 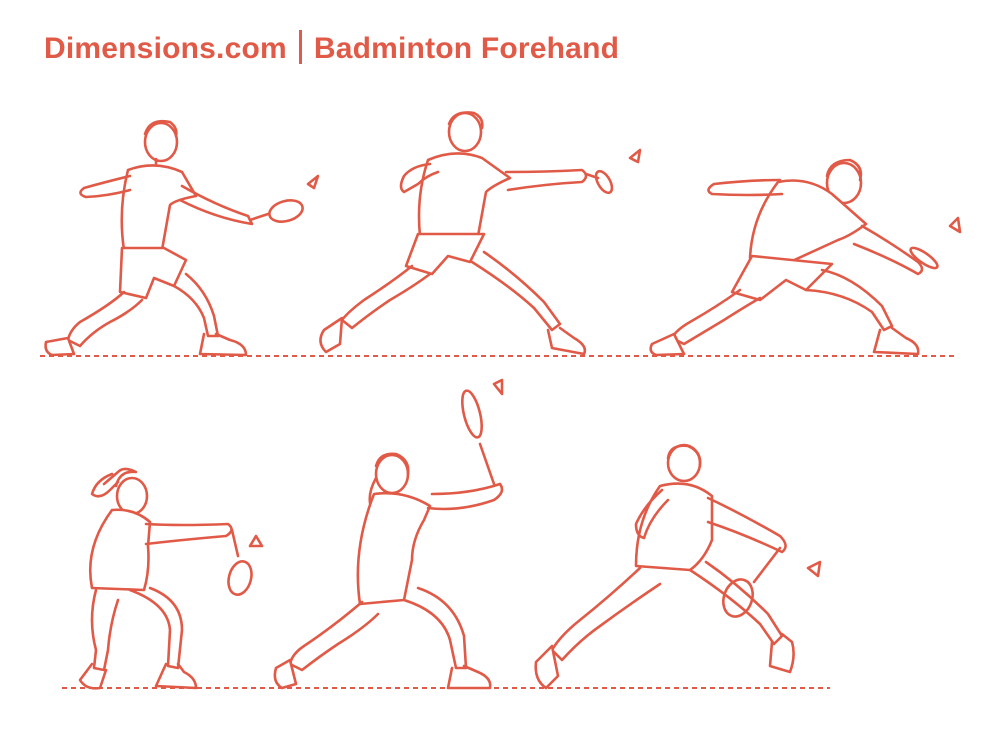 What do you see at coordinates (480, 233) in the screenshot?
I see `figure-2-male-forehand-reach` at bounding box center [480, 233].